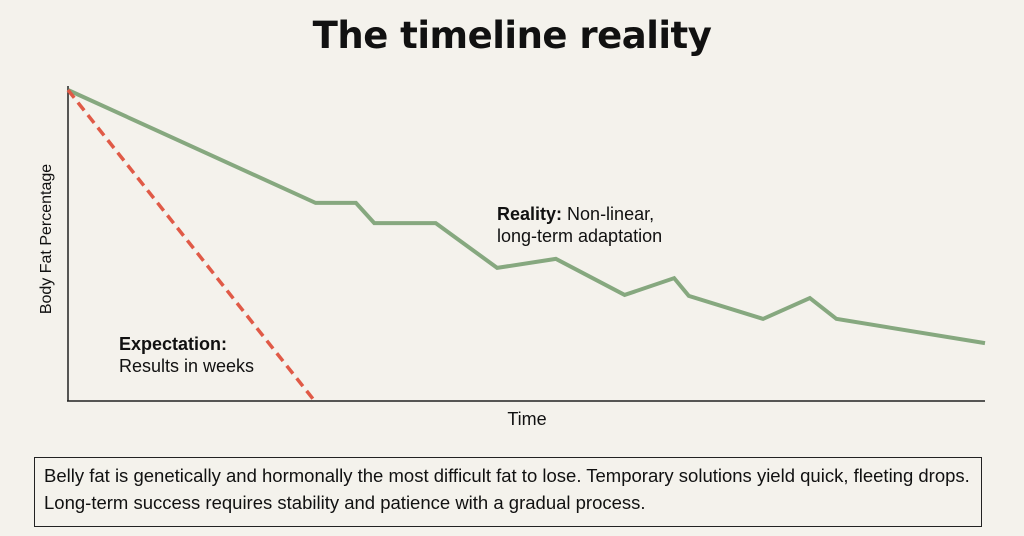 This screenshot has height=536, width=1024. Describe the element at coordinates (186, 355) in the screenshot. I see `expectation-annotation: Expectation: Results in weeks` at that location.